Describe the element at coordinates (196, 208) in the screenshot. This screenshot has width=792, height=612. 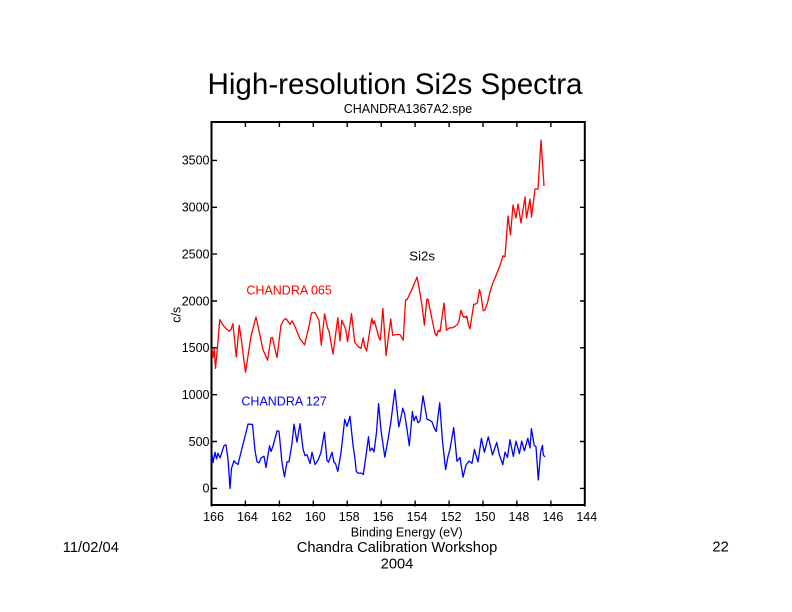
I see `svg-text: 3000` at that location.